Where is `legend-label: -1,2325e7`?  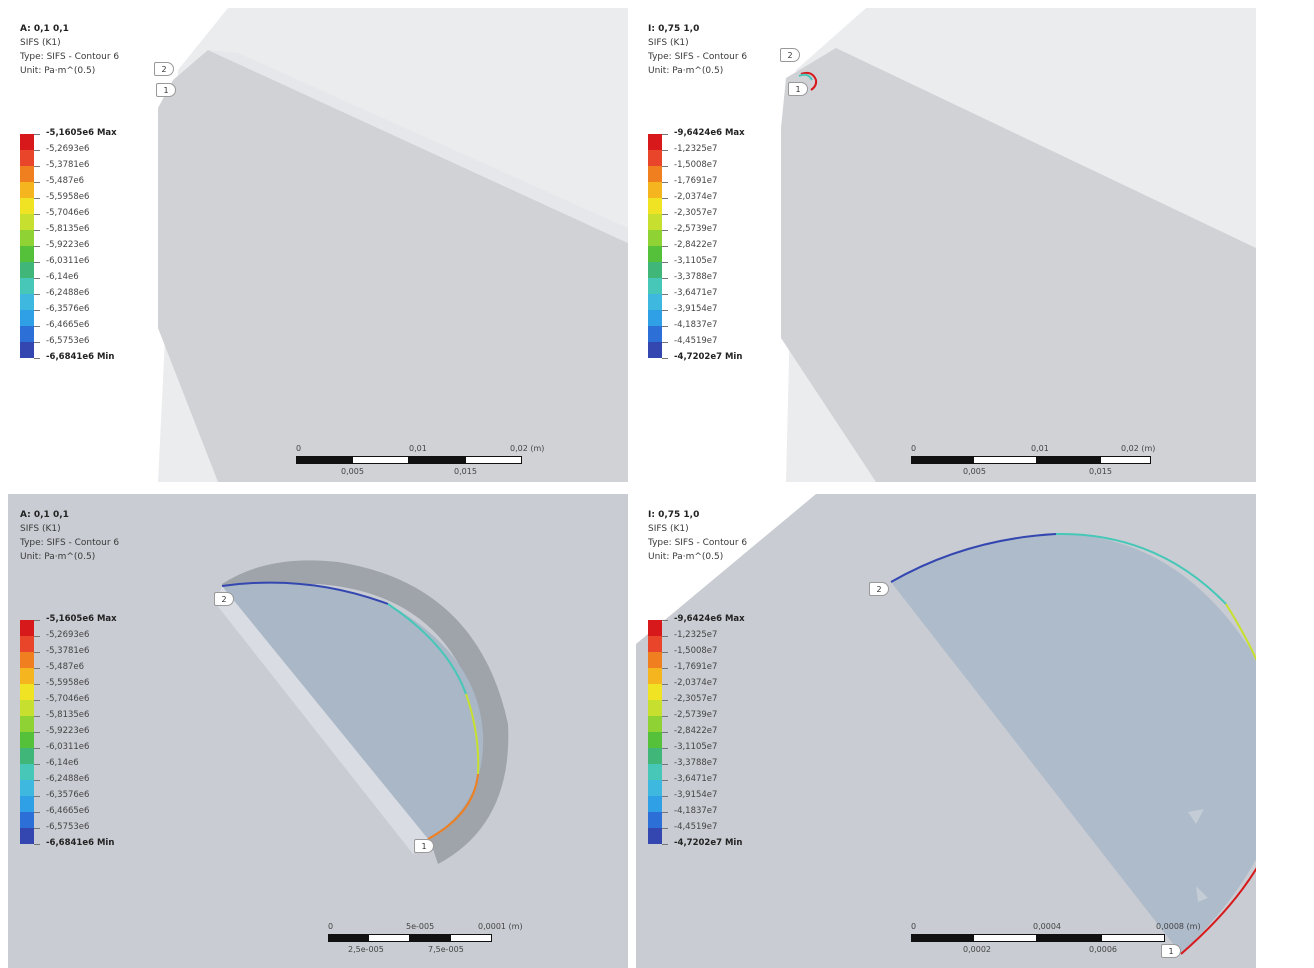 legend-label: -1,2325e7 is located at coordinates (696, 635).